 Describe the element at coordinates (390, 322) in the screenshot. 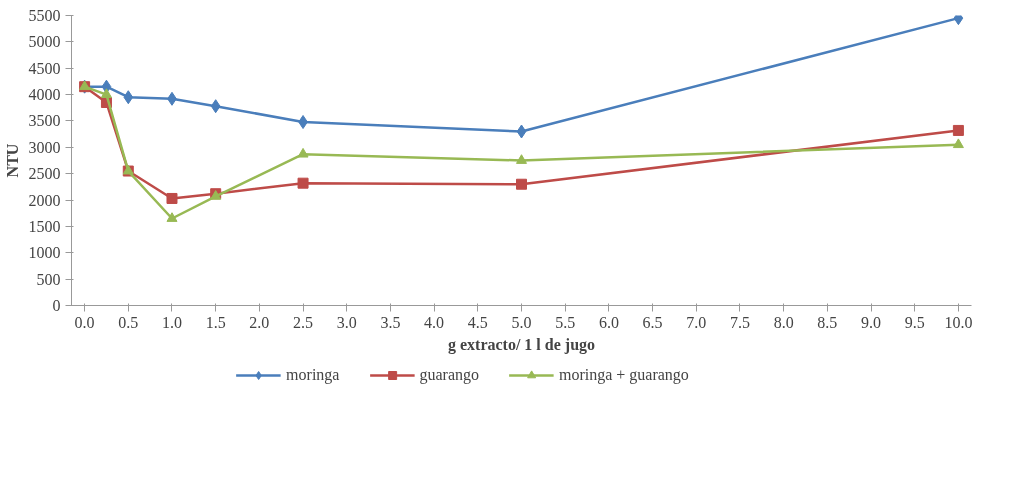

I see `x-tick-label: 3.5` at that location.